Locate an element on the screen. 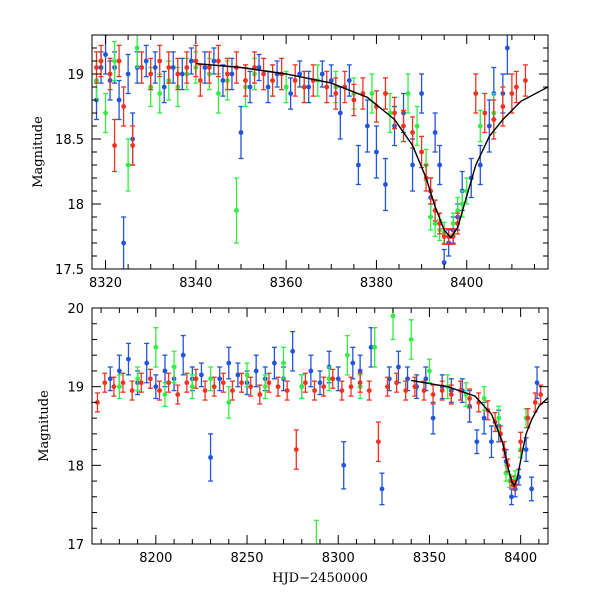 This screenshot has height=600, width=600. bottom-y-tick-label: 20 is located at coordinates (75, 309).